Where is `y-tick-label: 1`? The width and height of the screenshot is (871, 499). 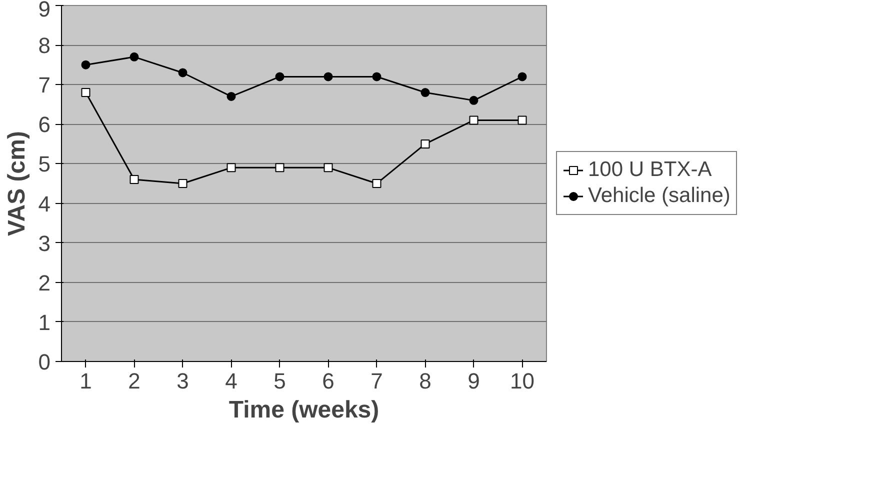
y-tick-label: 1 is located at coordinates (44, 322).